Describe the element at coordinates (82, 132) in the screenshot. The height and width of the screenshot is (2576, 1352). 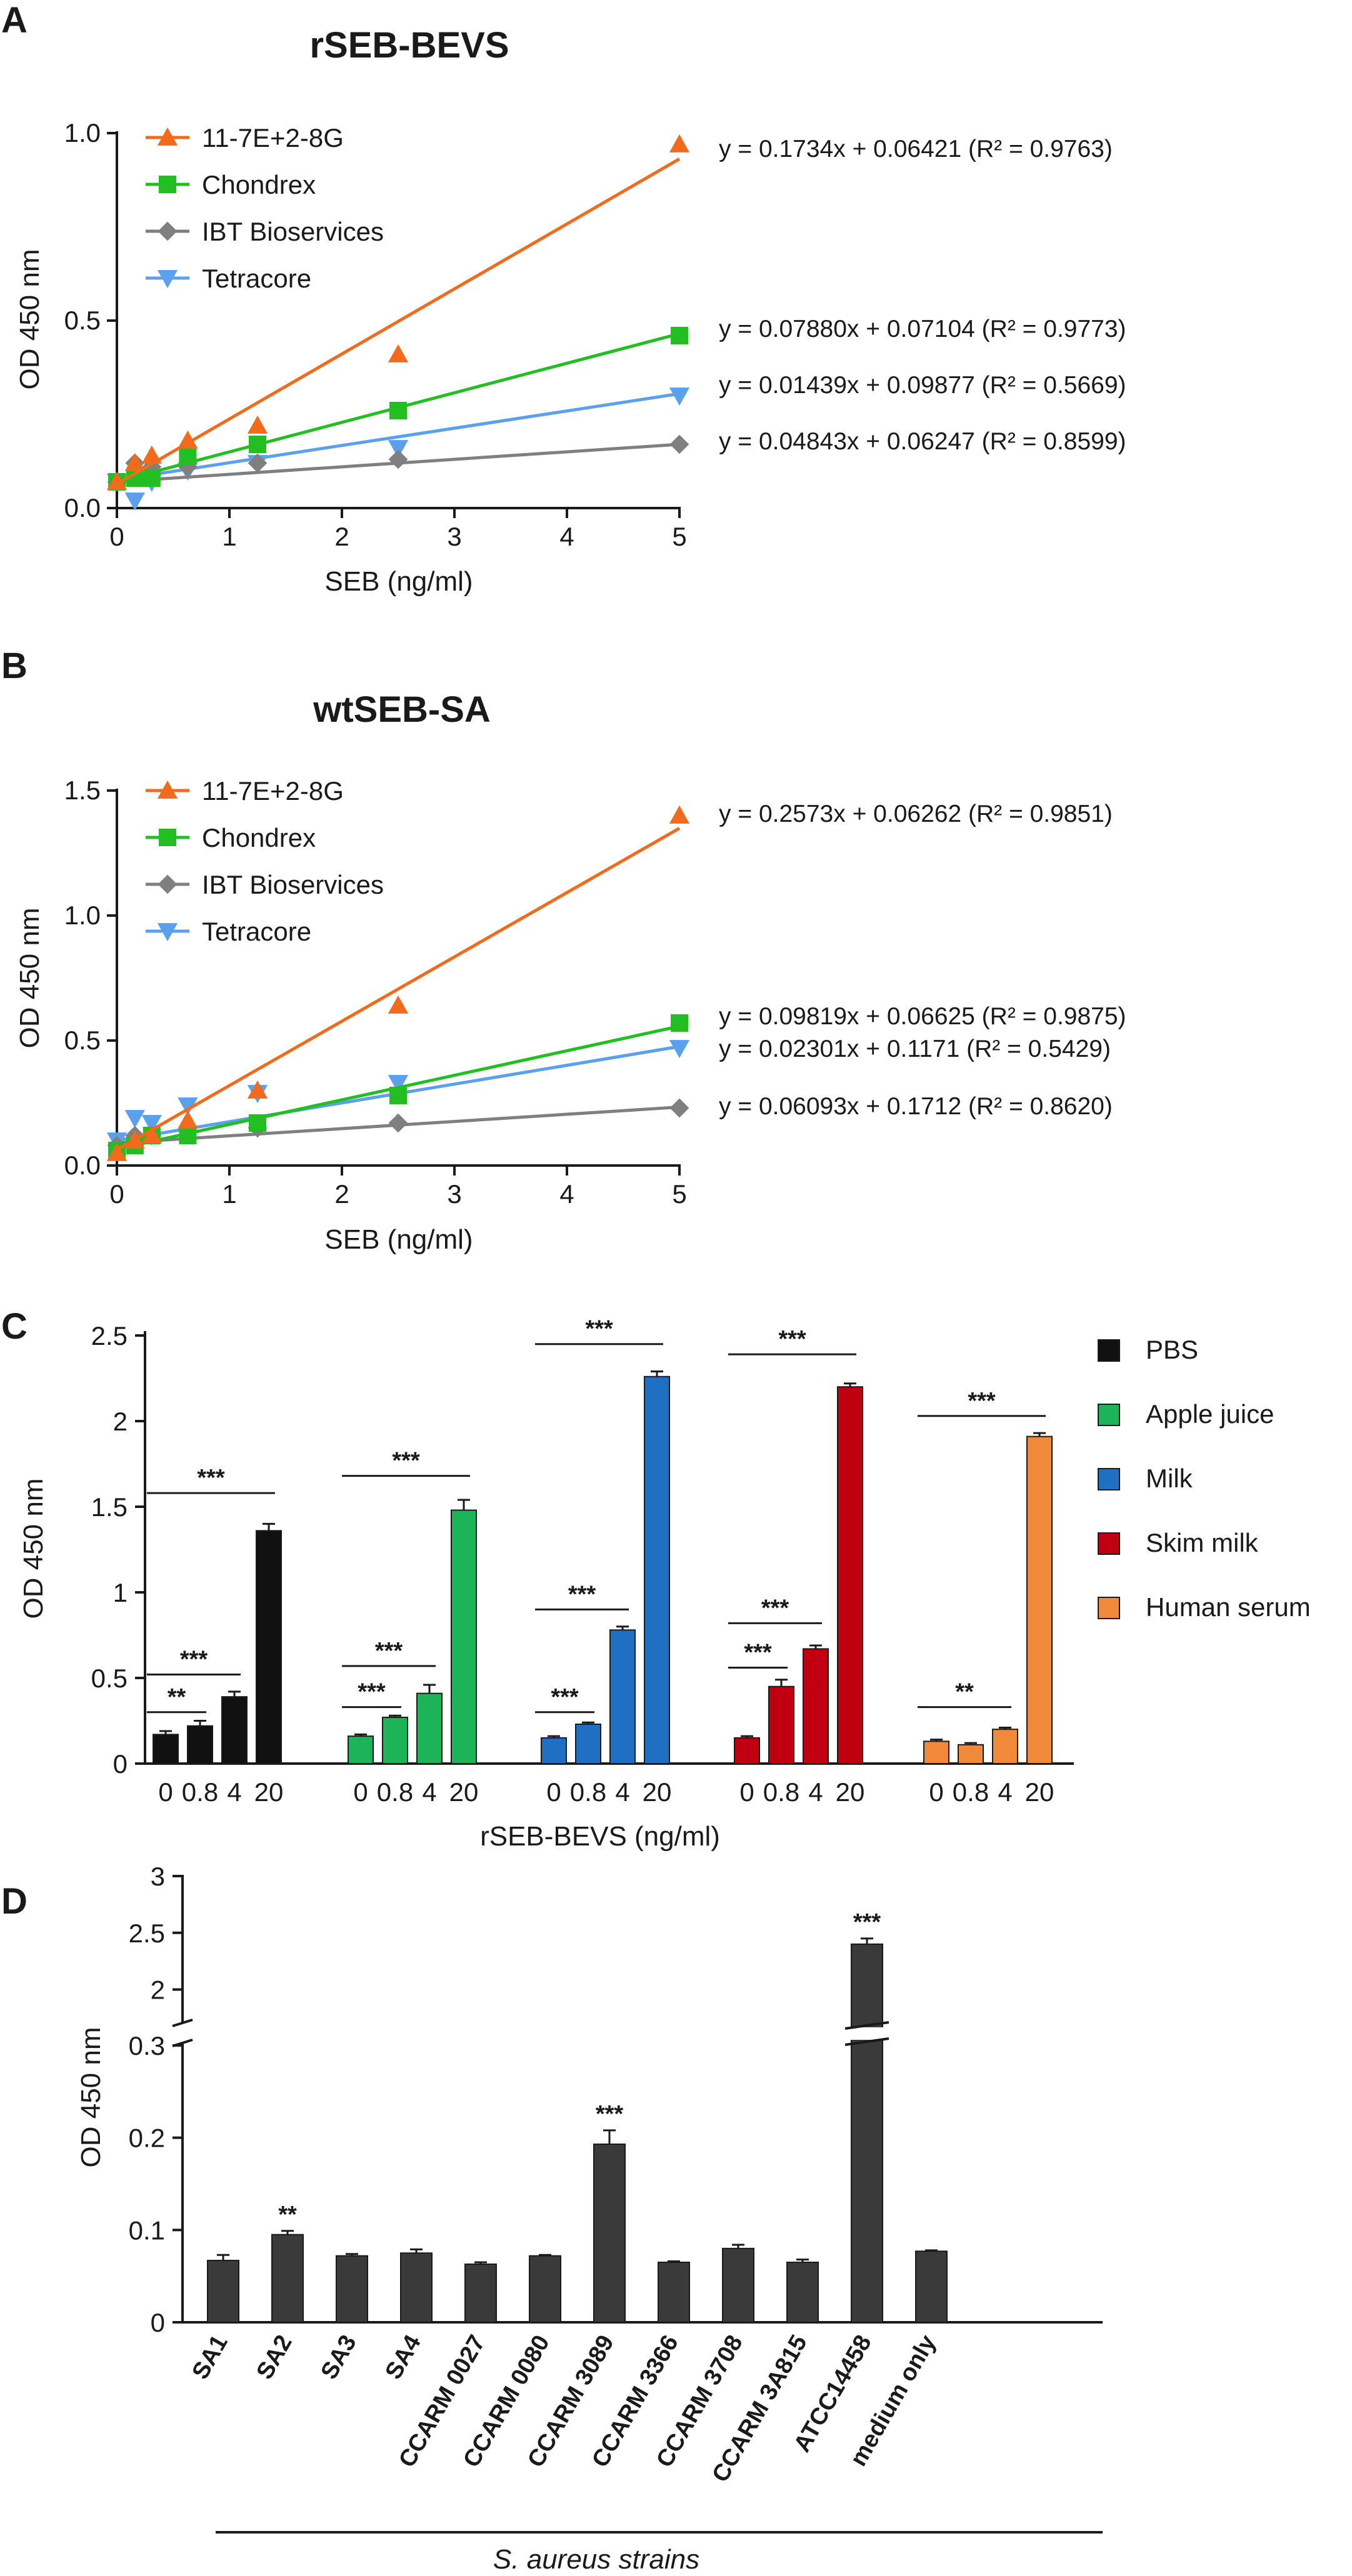
I see `a-y-tick-label: 1.0` at that location.